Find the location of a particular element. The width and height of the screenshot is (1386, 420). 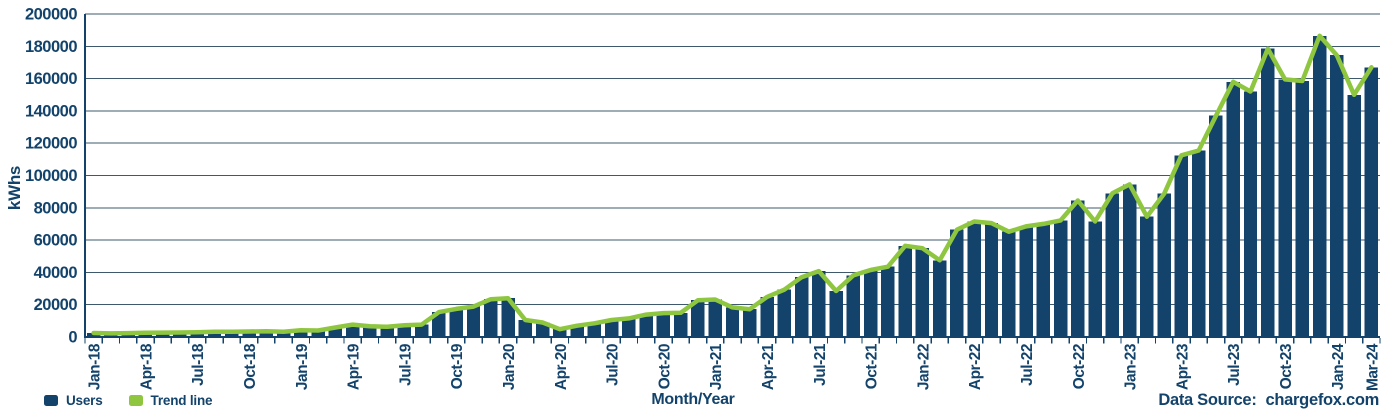

y-tick-label: 120000 is located at coordinates (51, 144).